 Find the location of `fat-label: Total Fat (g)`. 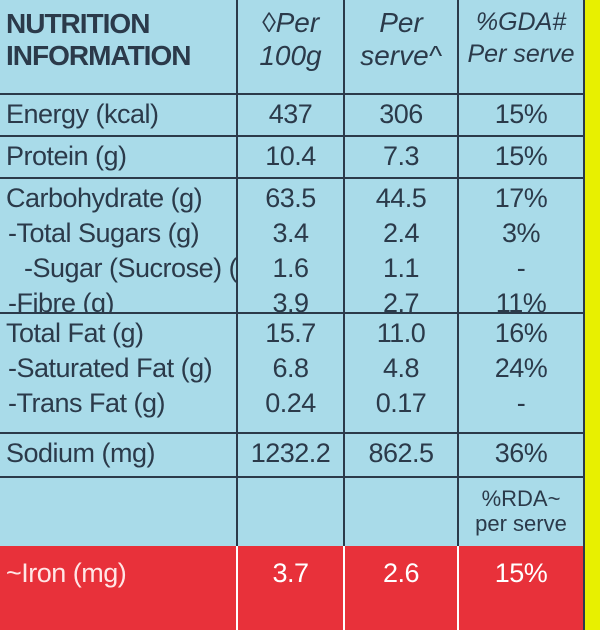

fat-label: Total Fat (g) is located at coordinates (75, 333).